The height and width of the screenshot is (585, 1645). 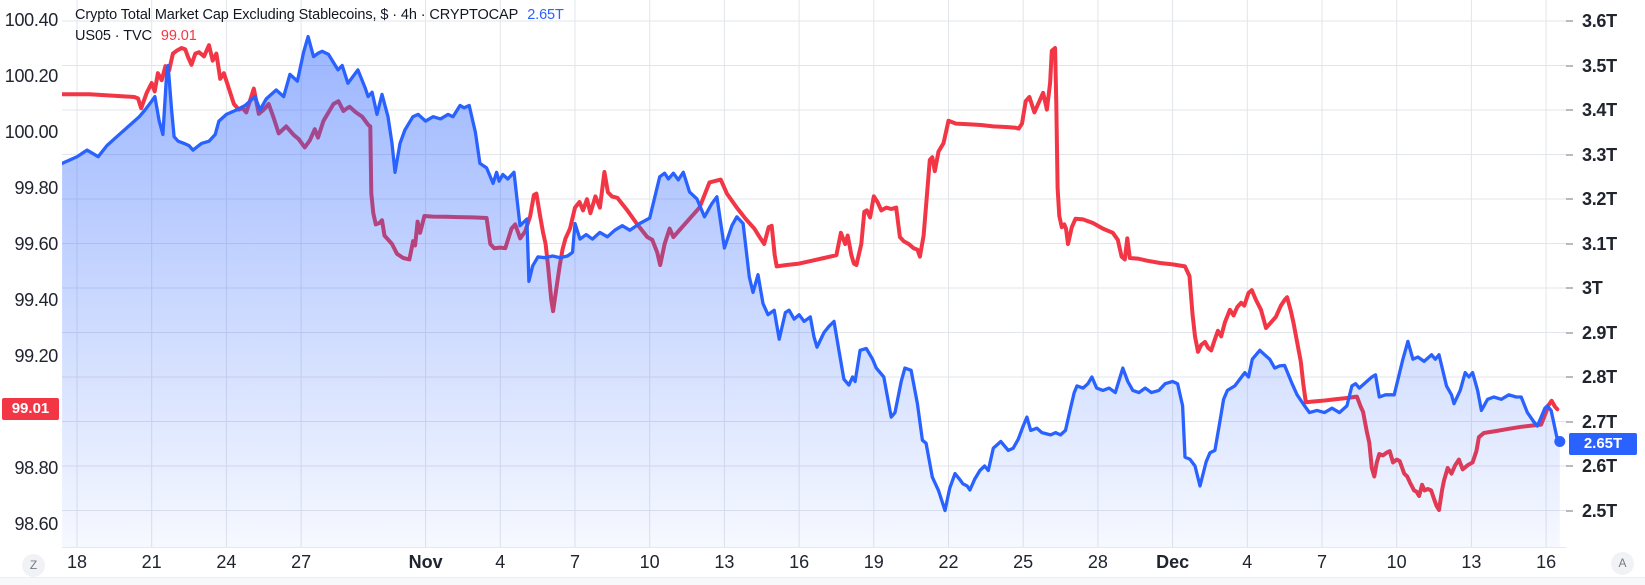 I want to click on right-axis-label: 3.3T, so click(x=1599, y=154).